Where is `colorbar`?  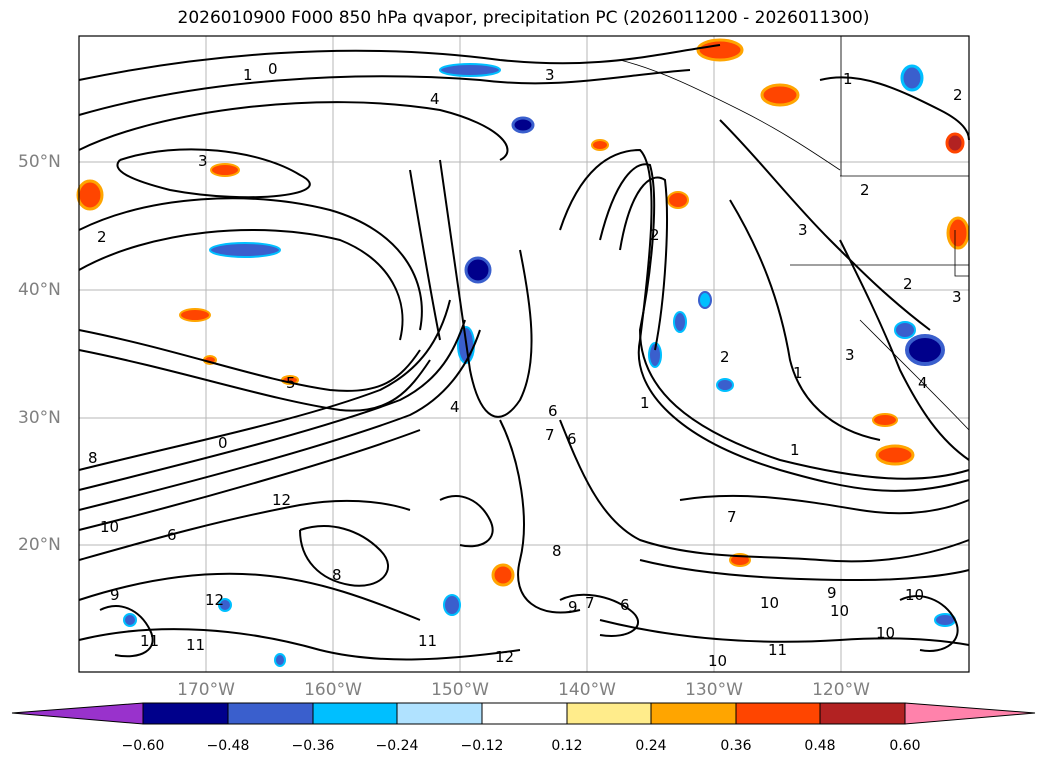 colorbar is located at coordinates (523, 713).